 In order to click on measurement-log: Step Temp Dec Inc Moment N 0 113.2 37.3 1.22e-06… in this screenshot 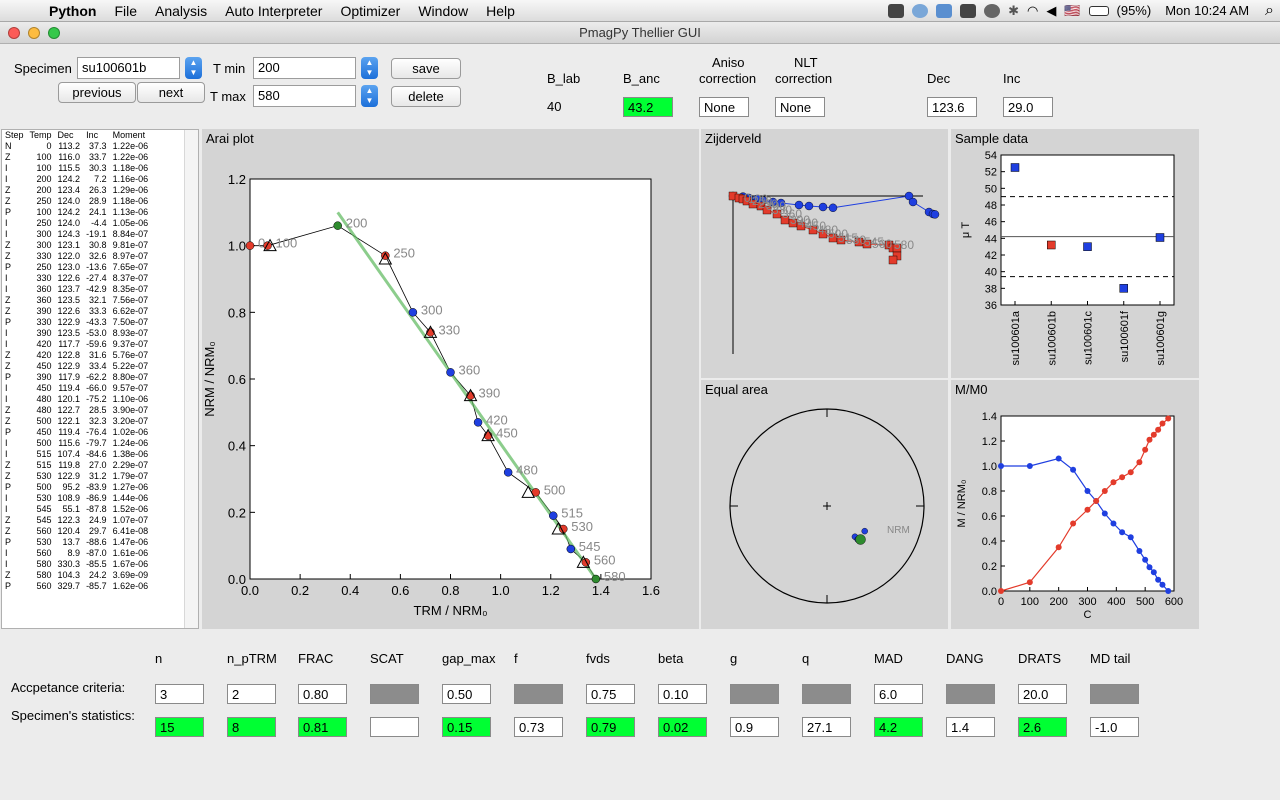, I will do `click(100, 379)`.